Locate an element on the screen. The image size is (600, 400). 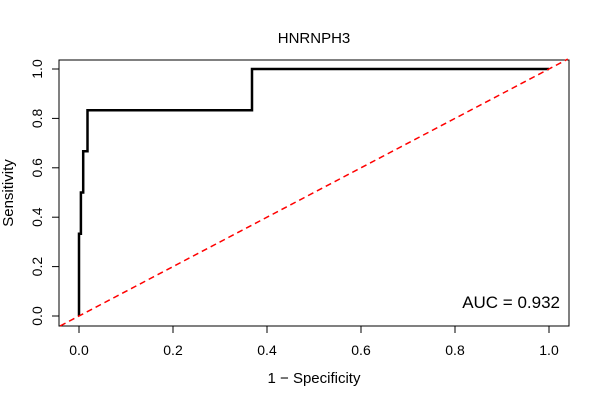
x-tick-label: 0.8 is located at coordinates (455, 350).